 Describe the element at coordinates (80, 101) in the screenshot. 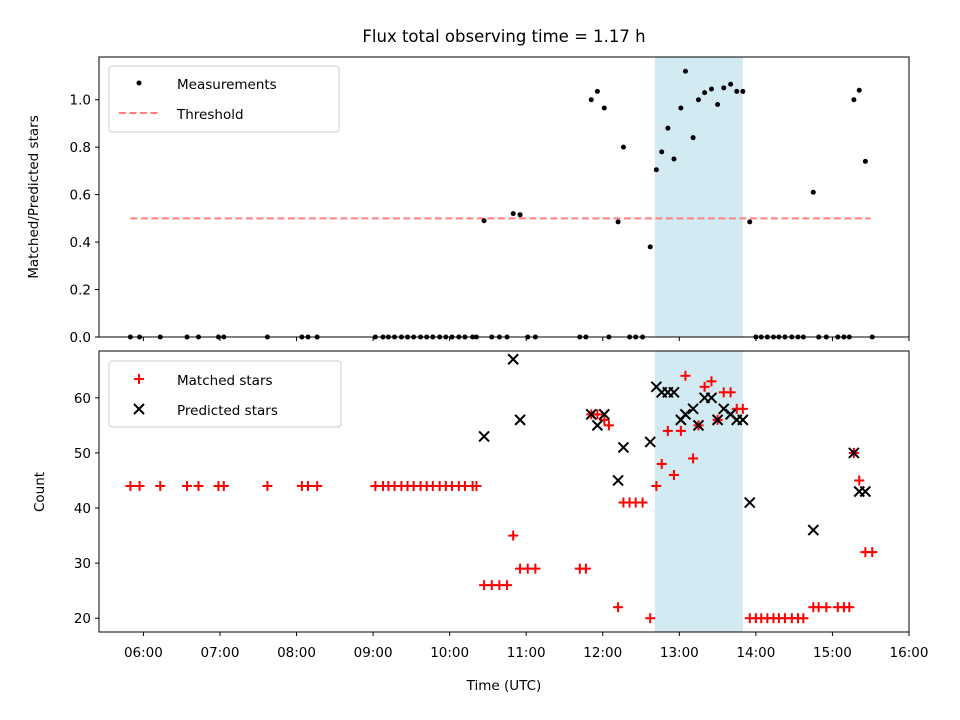

I see `top-y-tick-label: 1.0` at that location.